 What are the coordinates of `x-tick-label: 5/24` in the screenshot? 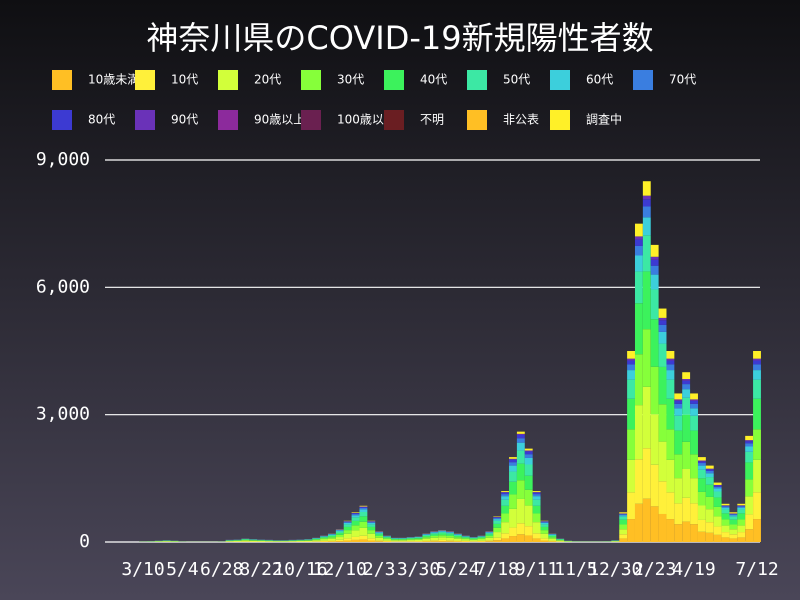 It's located at (457, 569).